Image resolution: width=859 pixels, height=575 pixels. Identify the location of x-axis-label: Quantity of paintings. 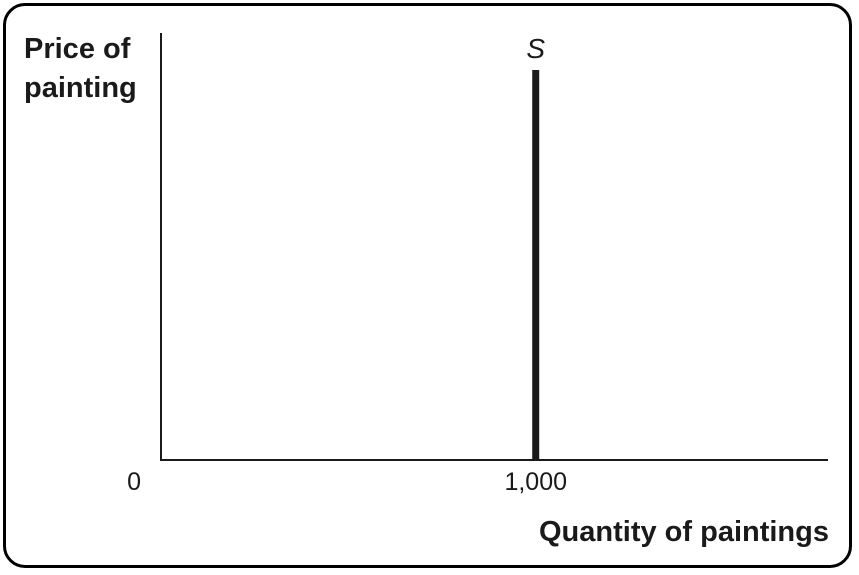
(684, 532).